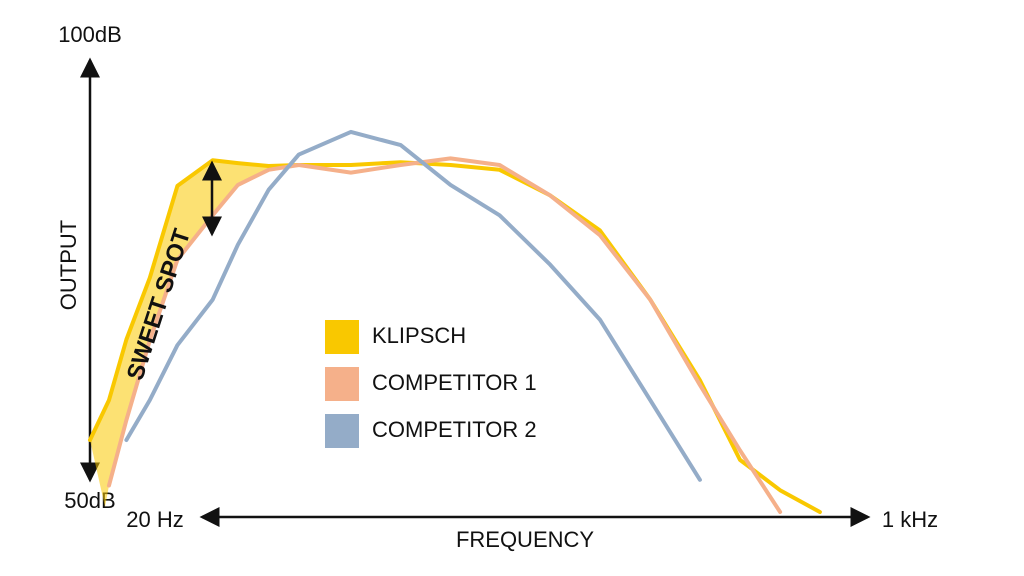  Describe the element at coordinates (89, 500) in the screenshot. I see `y-tick-label: 50dB` at that location.